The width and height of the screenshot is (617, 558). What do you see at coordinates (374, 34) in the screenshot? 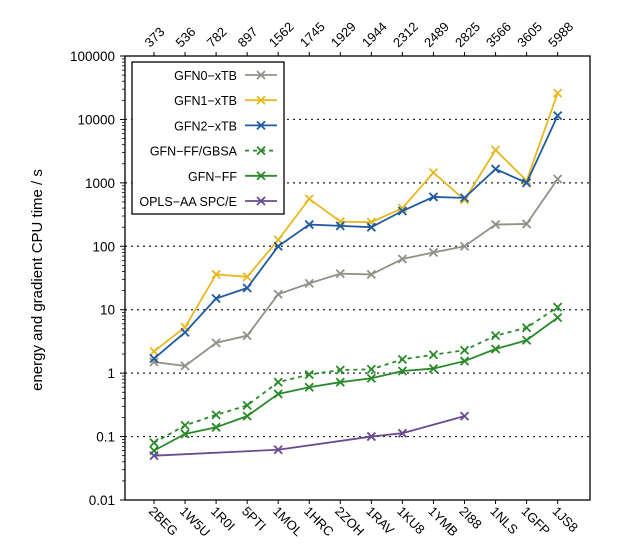
I see `top-tick-label: 1944` at bounding box center [374, 34].